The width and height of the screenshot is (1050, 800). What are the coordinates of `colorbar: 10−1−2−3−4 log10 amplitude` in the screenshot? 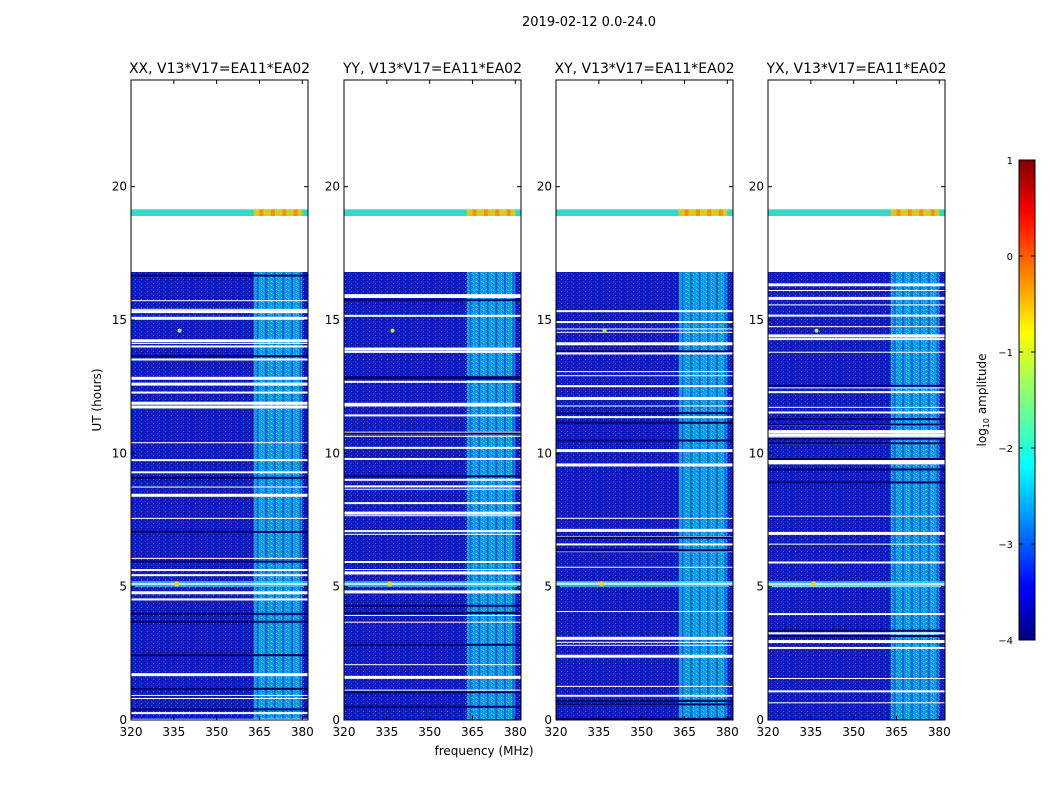 It's located at (1005, 401).